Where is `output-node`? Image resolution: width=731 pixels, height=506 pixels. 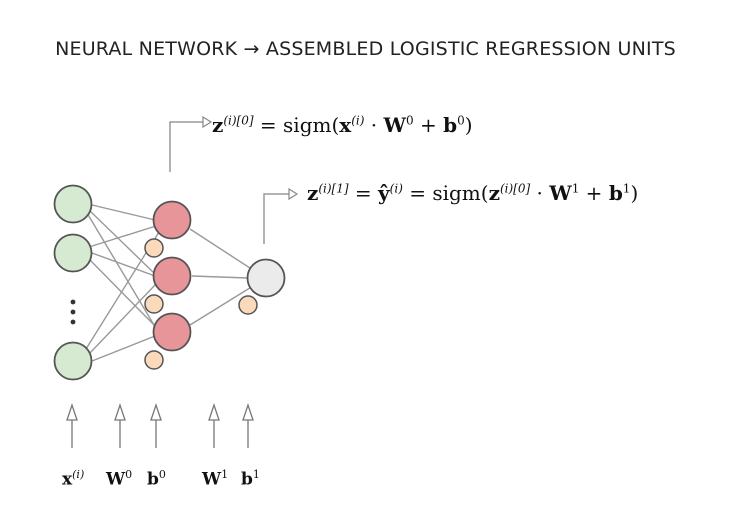 output-node is located at coordinates (266, 278).